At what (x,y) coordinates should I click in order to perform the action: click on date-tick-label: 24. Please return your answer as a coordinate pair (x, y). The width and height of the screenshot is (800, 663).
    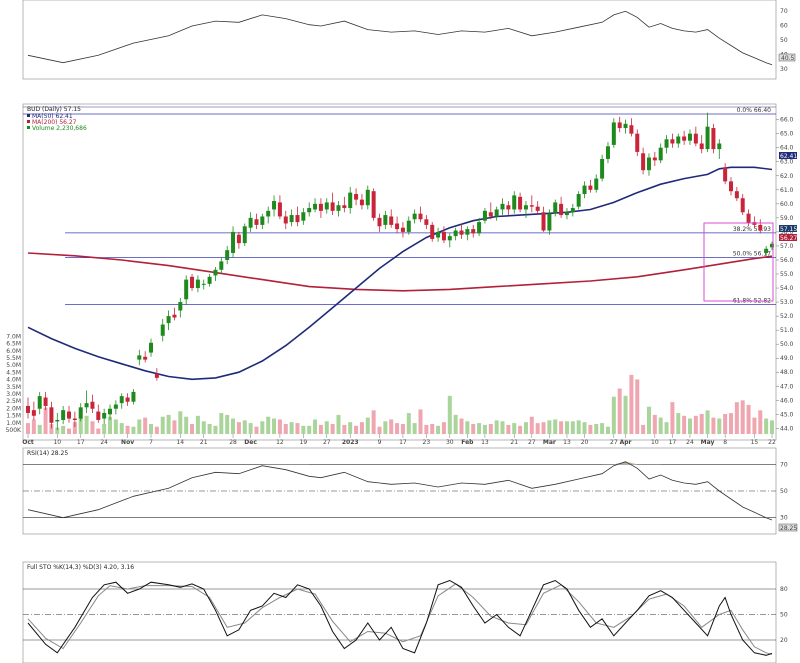
    Looking at the image, I should click on (690, 442).